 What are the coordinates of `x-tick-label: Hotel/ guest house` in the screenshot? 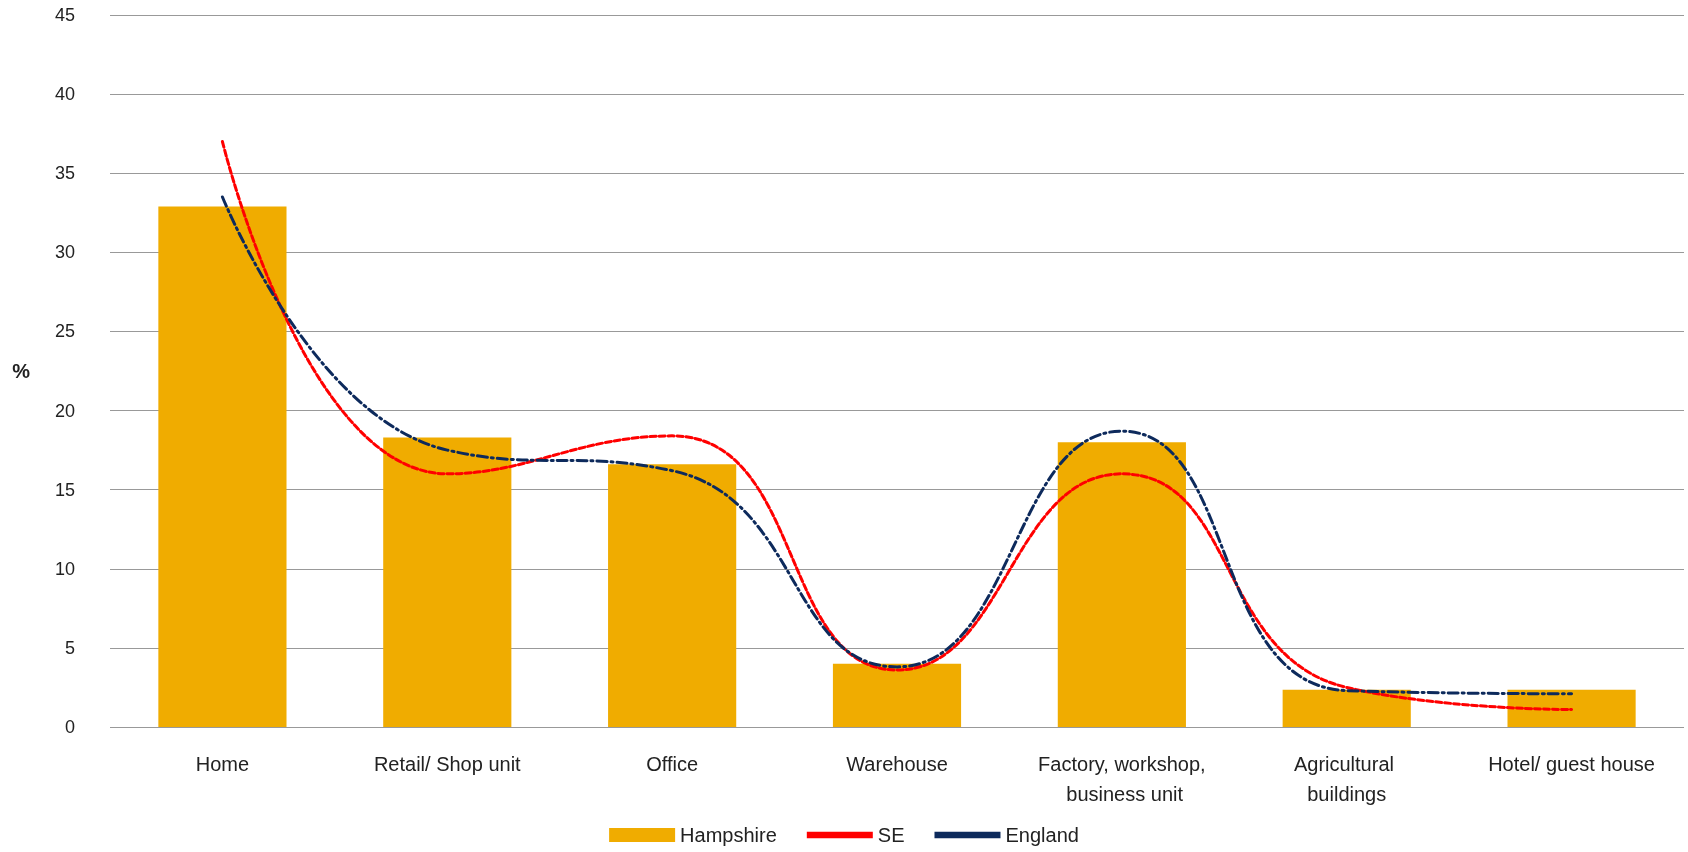 It's located at (1571, 764).